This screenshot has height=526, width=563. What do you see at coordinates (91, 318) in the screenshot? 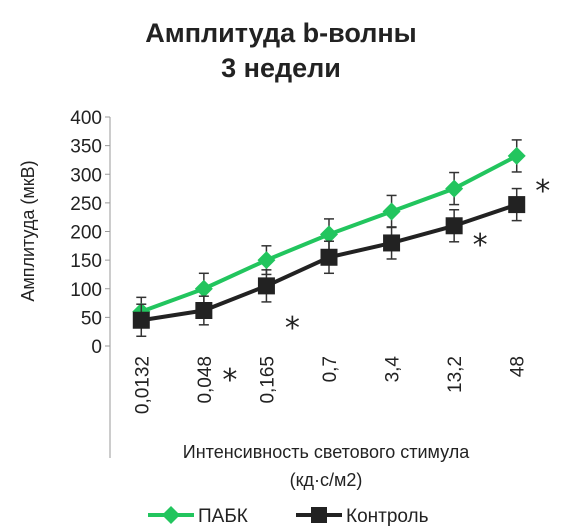
I see `y-tick-label: 50` at bounding box center [91, 318].